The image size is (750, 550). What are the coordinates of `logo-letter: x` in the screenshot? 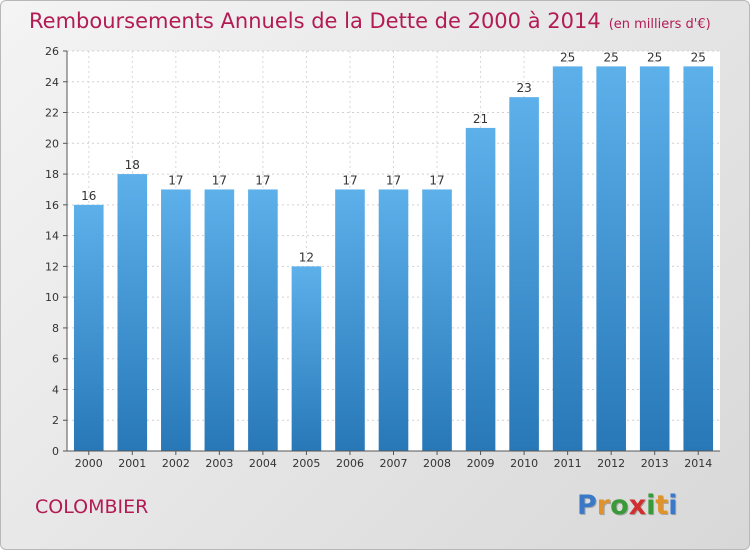 It's located at (637, 505).